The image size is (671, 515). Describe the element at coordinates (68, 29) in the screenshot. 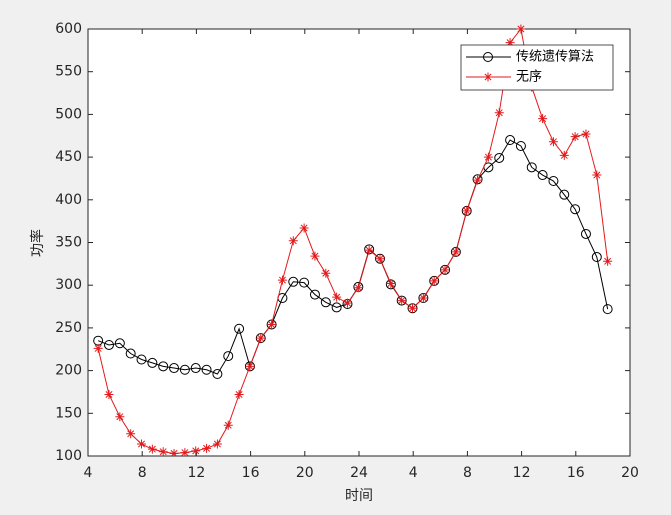

I see `y-tick-label: 600` at that location.